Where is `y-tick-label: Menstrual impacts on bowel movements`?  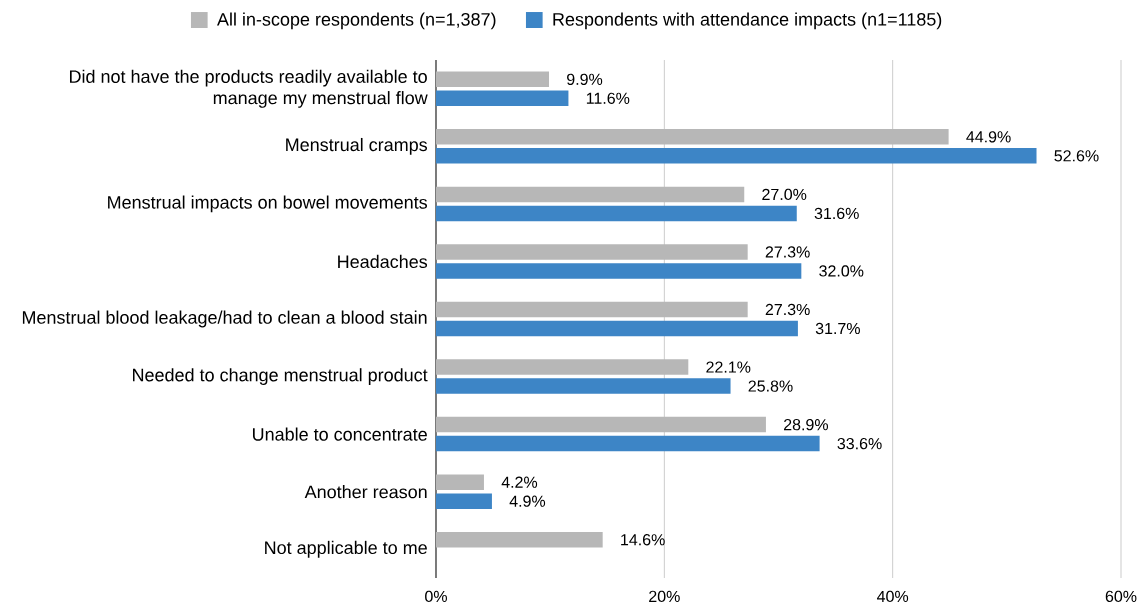
y-tick-label: Menstrual impacts on bowel movements is located at coordinates (268, 204).